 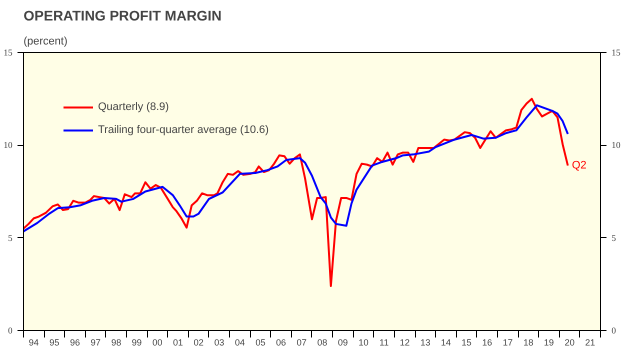 What do you see at coordinates (75, 343) in the screenshot?
I see `x-tick-label: 96` at bounding box center [75, 343].